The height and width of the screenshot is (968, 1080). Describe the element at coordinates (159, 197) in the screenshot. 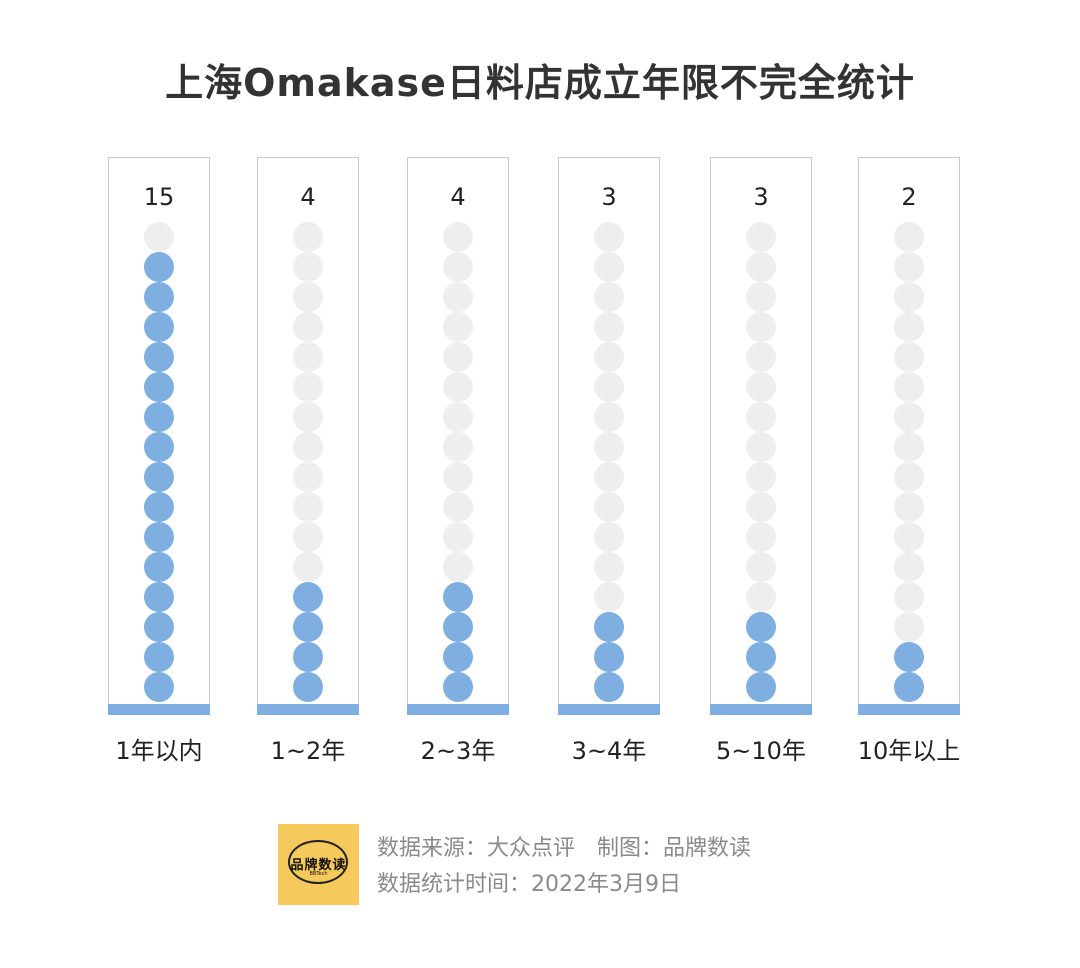

I see `value-label: 15` at that location.